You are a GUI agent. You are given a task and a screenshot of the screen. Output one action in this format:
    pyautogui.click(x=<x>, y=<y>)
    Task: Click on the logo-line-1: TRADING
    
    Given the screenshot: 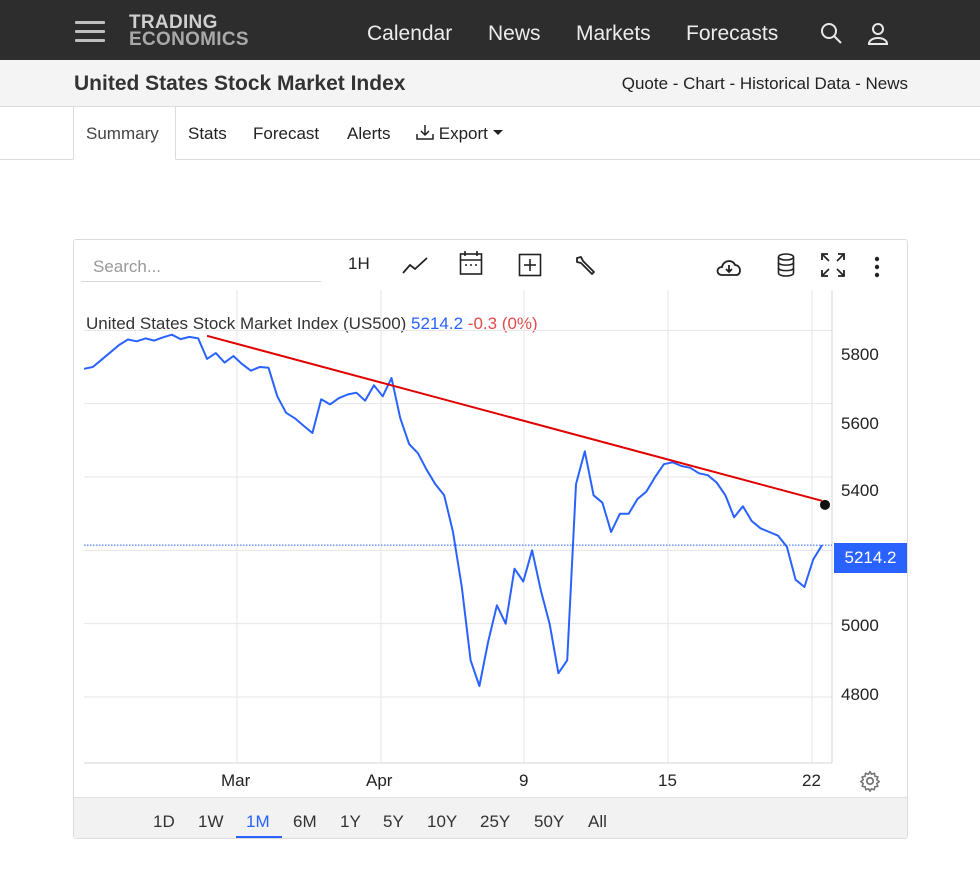 What is the action you would take?
    pyautogui.click(x=173, y=22)
    